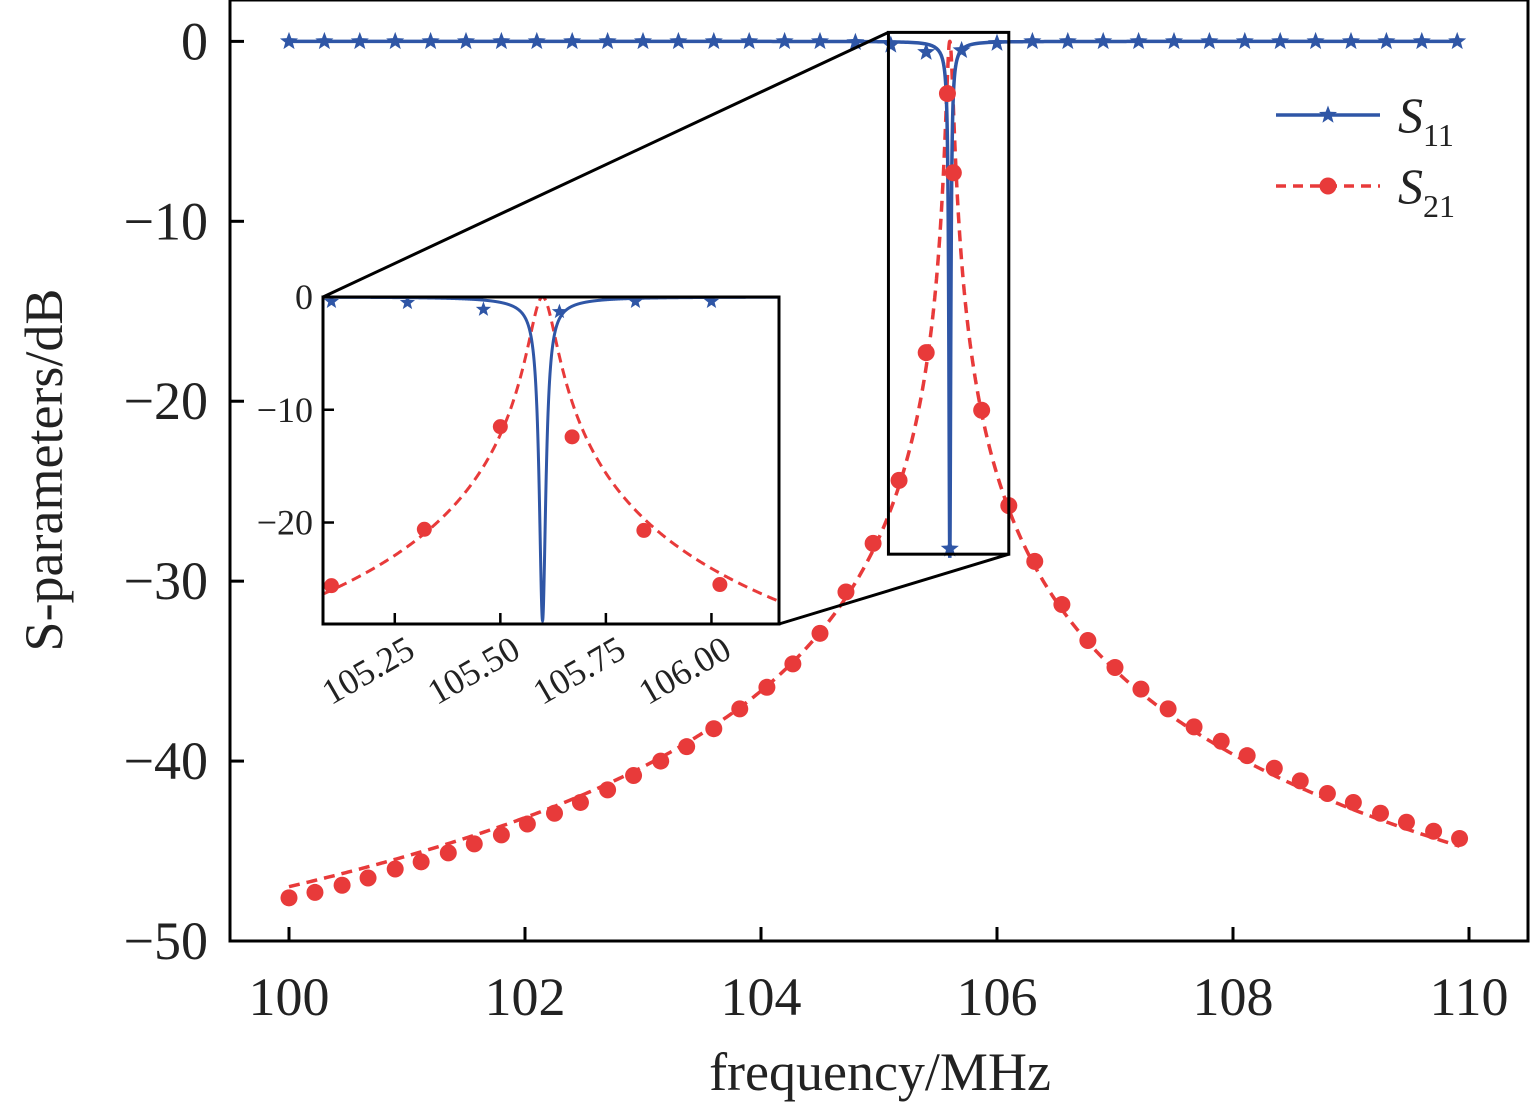  I want to click on x-tick-label: 100, so click(289, 997).